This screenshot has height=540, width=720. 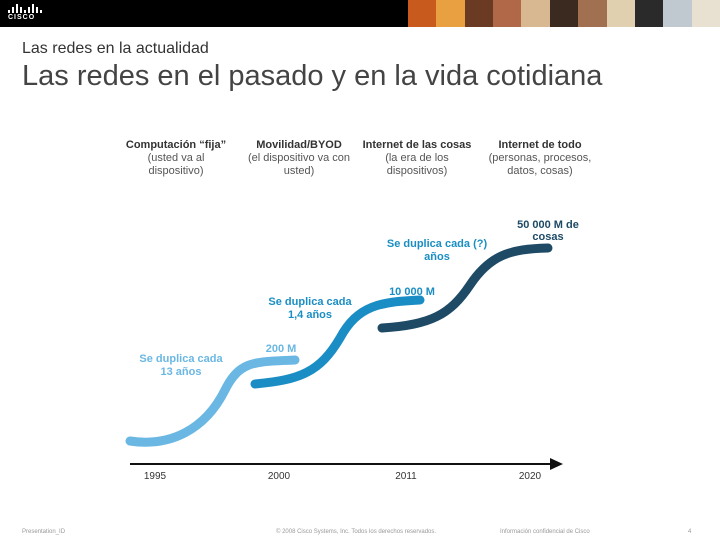 What do you see at coordinates (310, 315) in the screenshot?
I see `growth-note-2-line2: 1,4 años` at bounding box center [310, 315].